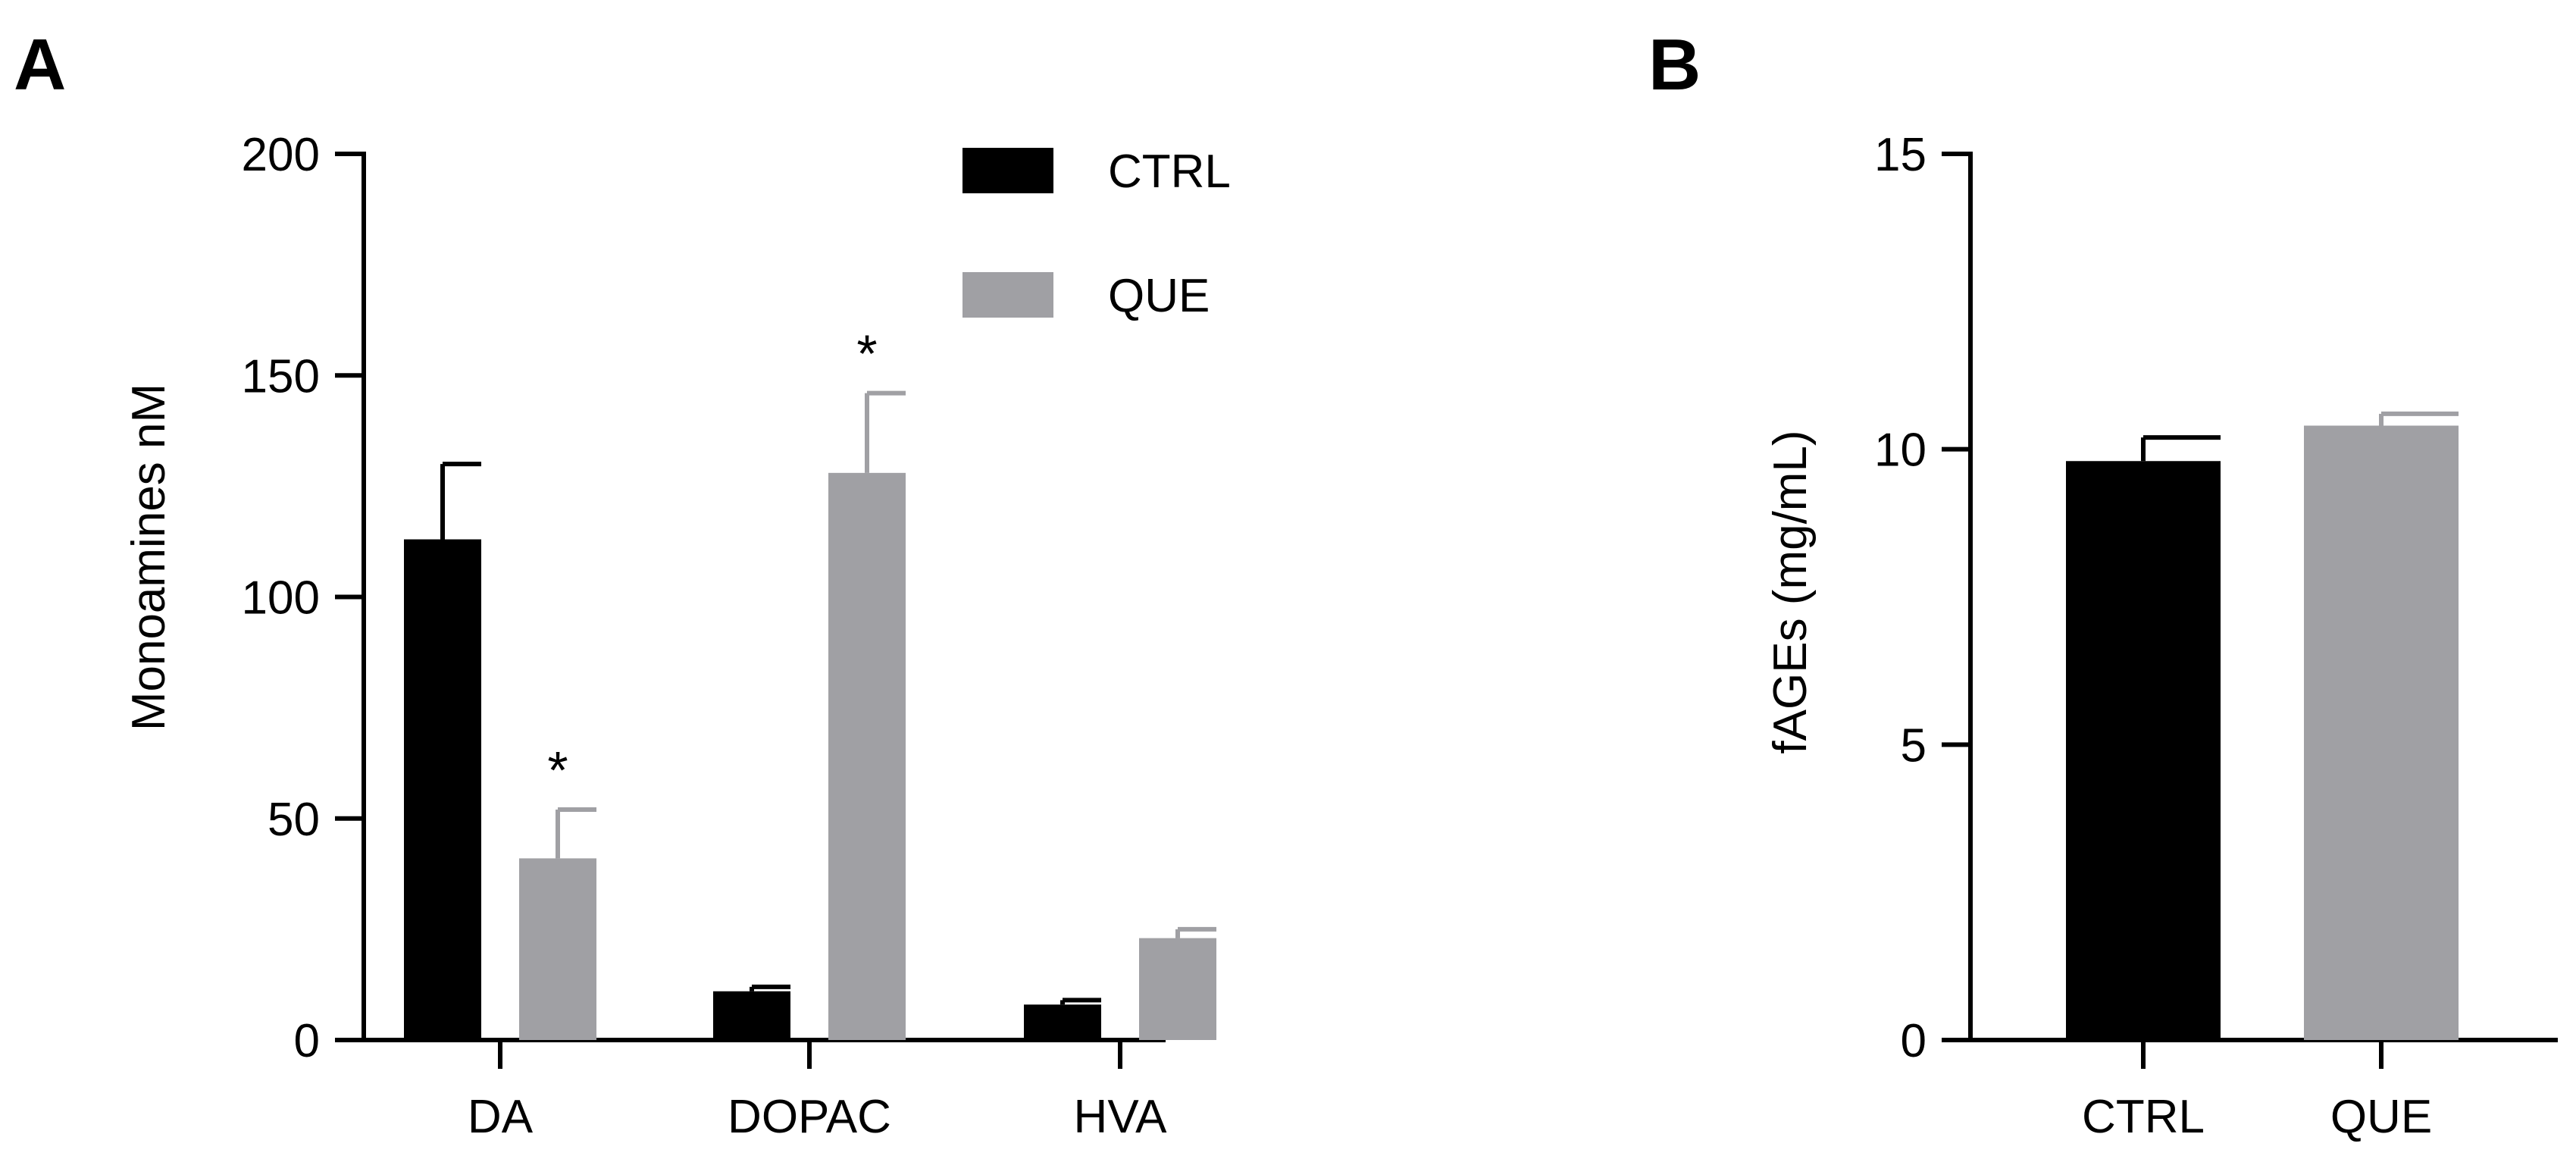  I want to click on x-tick-label: QUE, so click(2381, 1117).